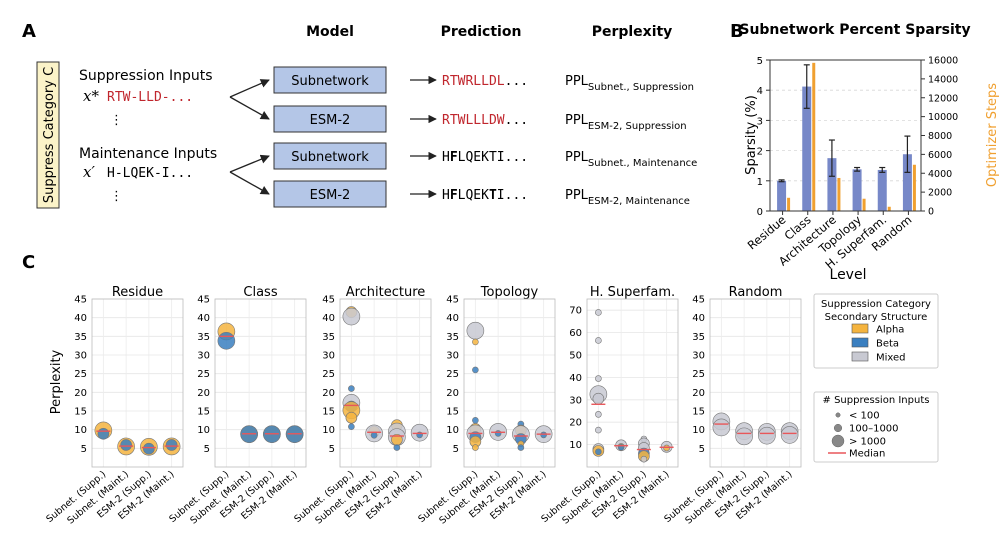 The width and height of the screenshot is (1000, 546). I want to click on y2-tick-label: 10000, so click(943, 117).